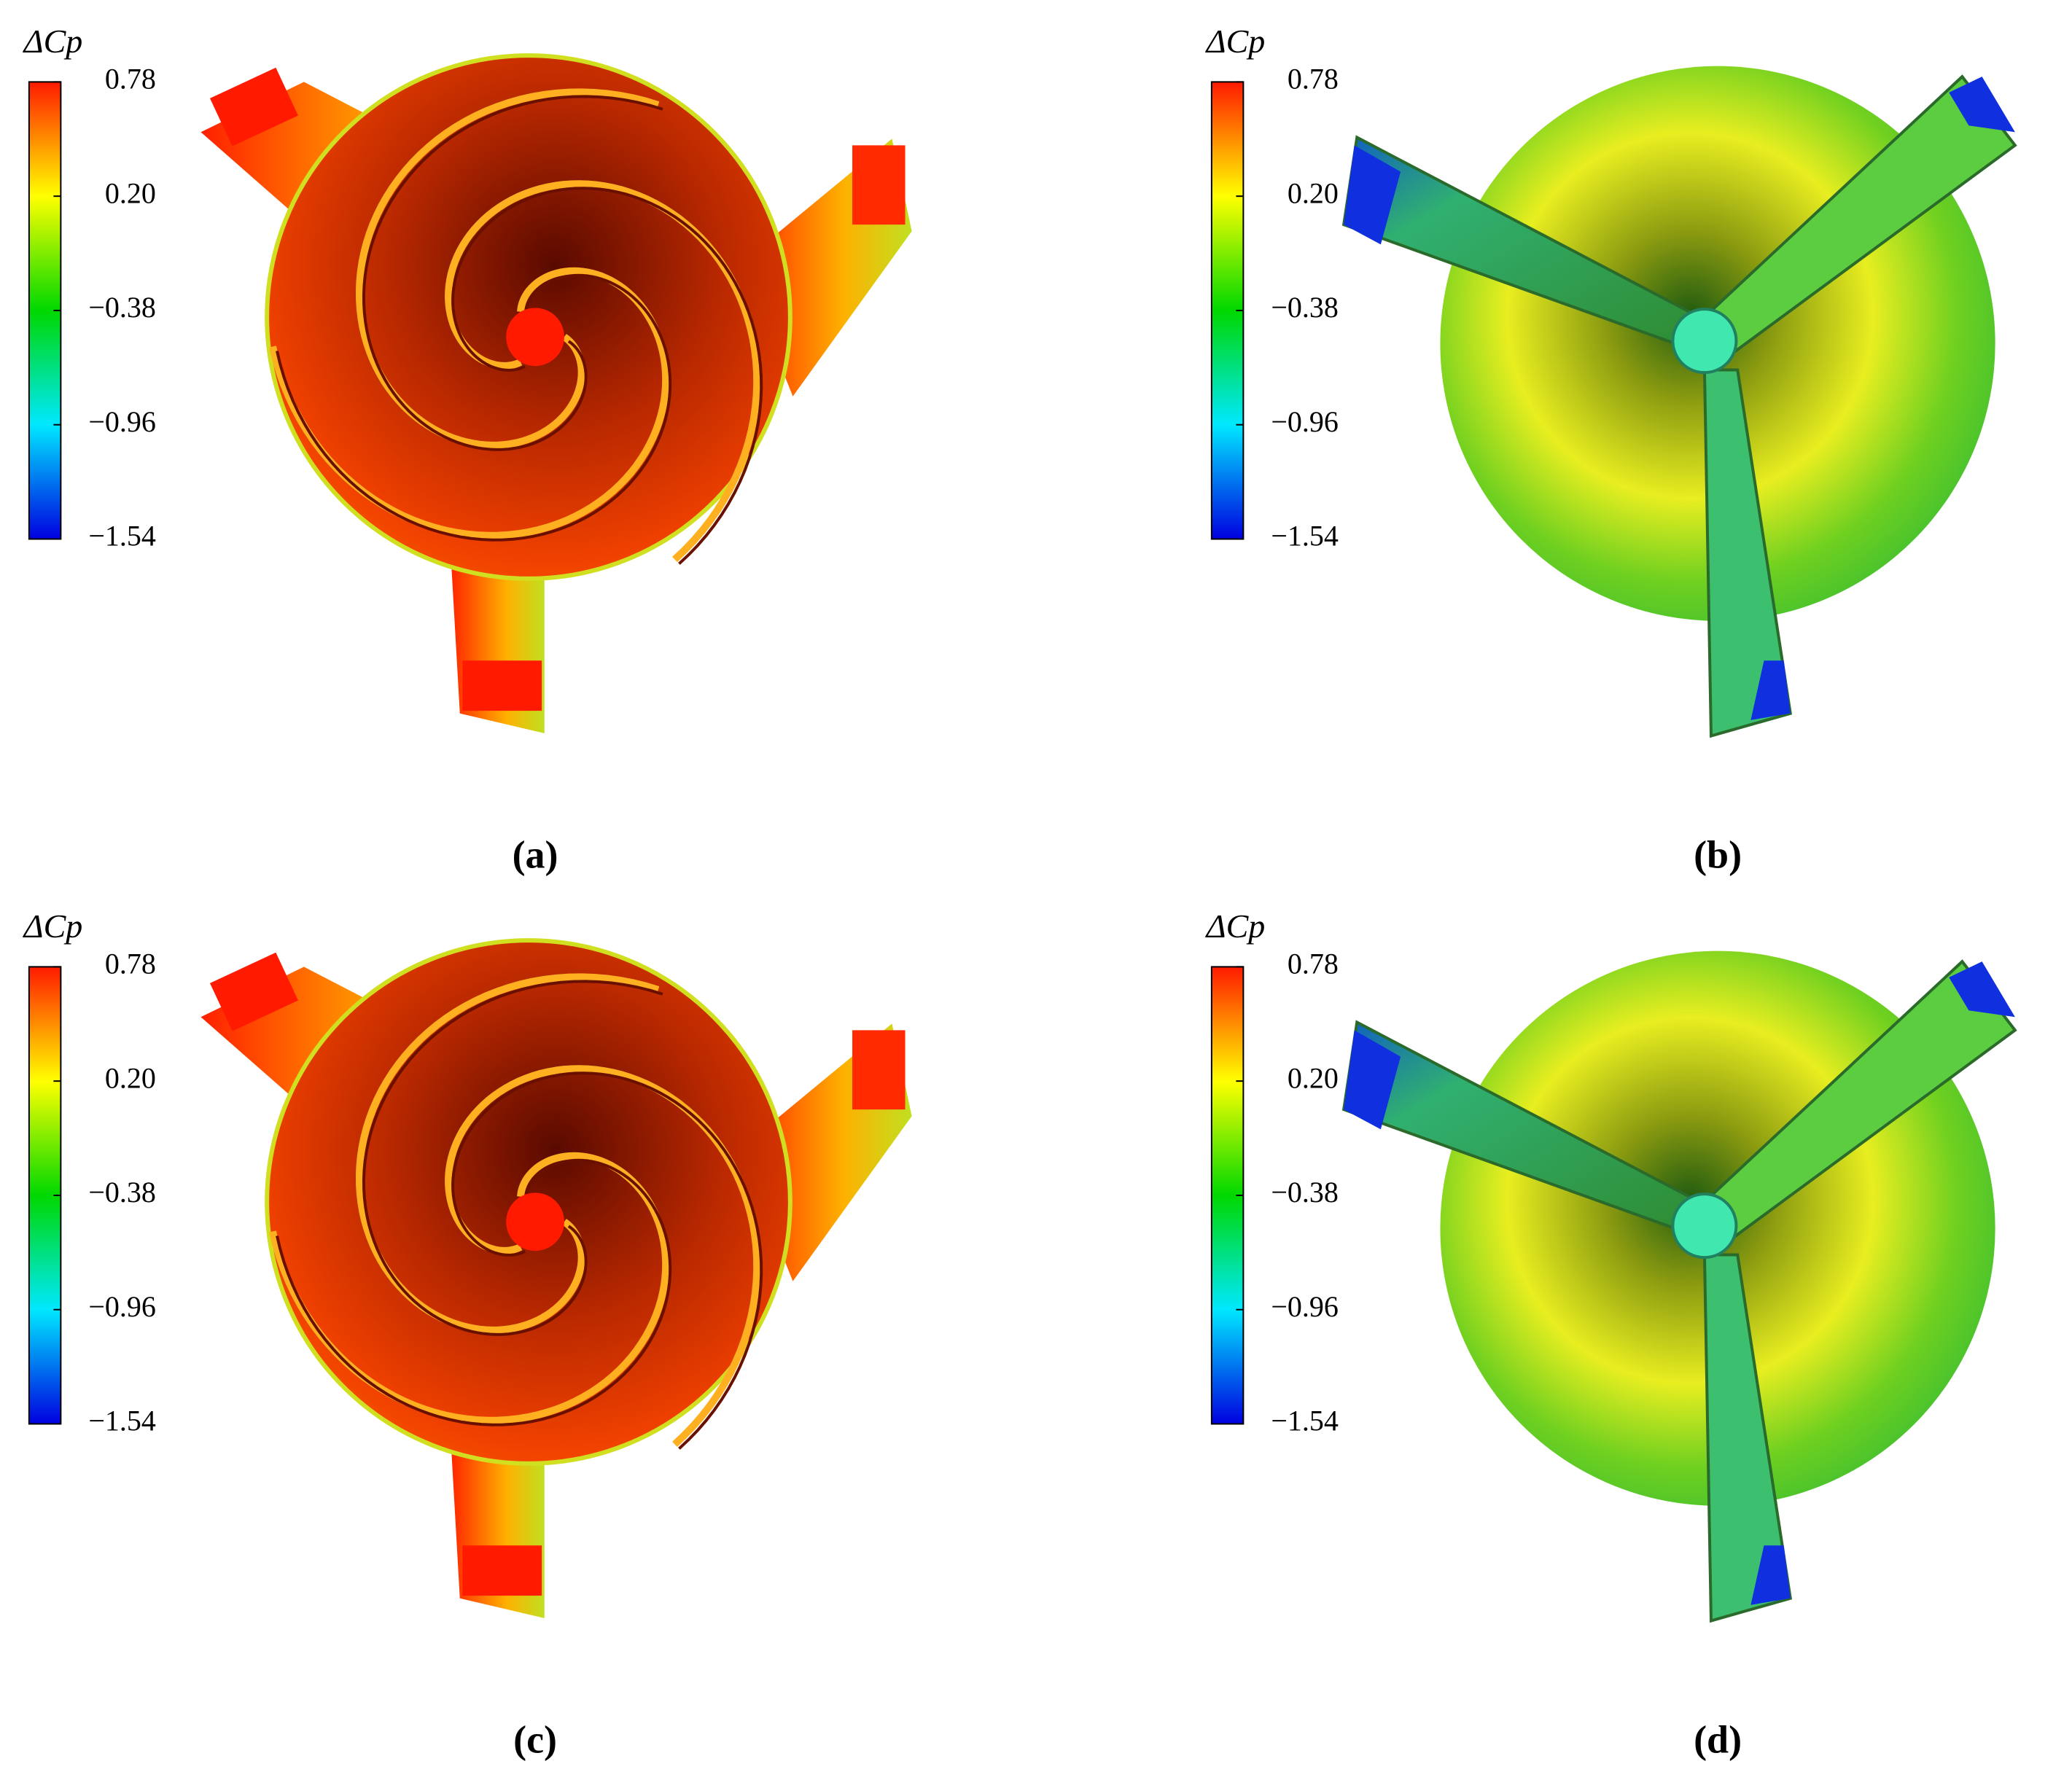 This screenshot has width=2072, height=1788. What do you see at coordinates (535, 1740) in the screenshot?
I see `panel-label: (c)` at bounding box center [535, 1740].